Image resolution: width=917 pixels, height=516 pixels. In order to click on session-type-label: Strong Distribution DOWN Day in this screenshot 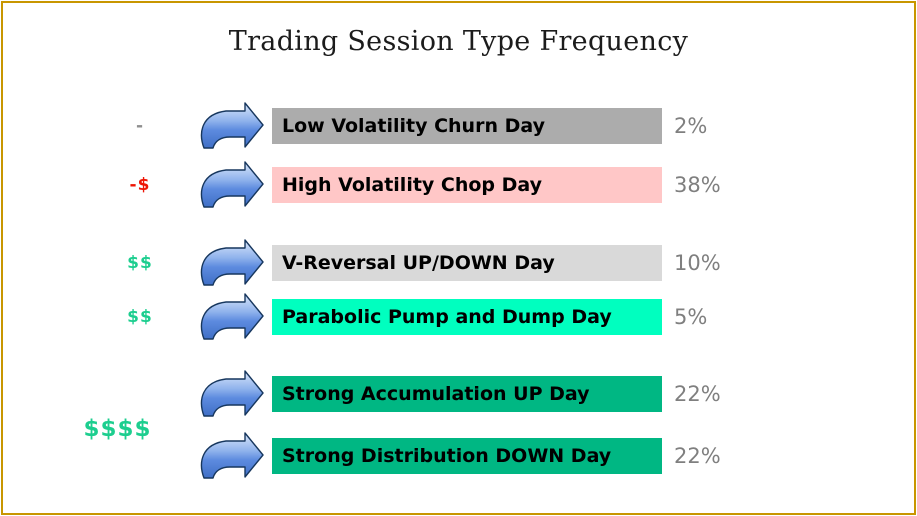, I will do `click(467, 456)`.